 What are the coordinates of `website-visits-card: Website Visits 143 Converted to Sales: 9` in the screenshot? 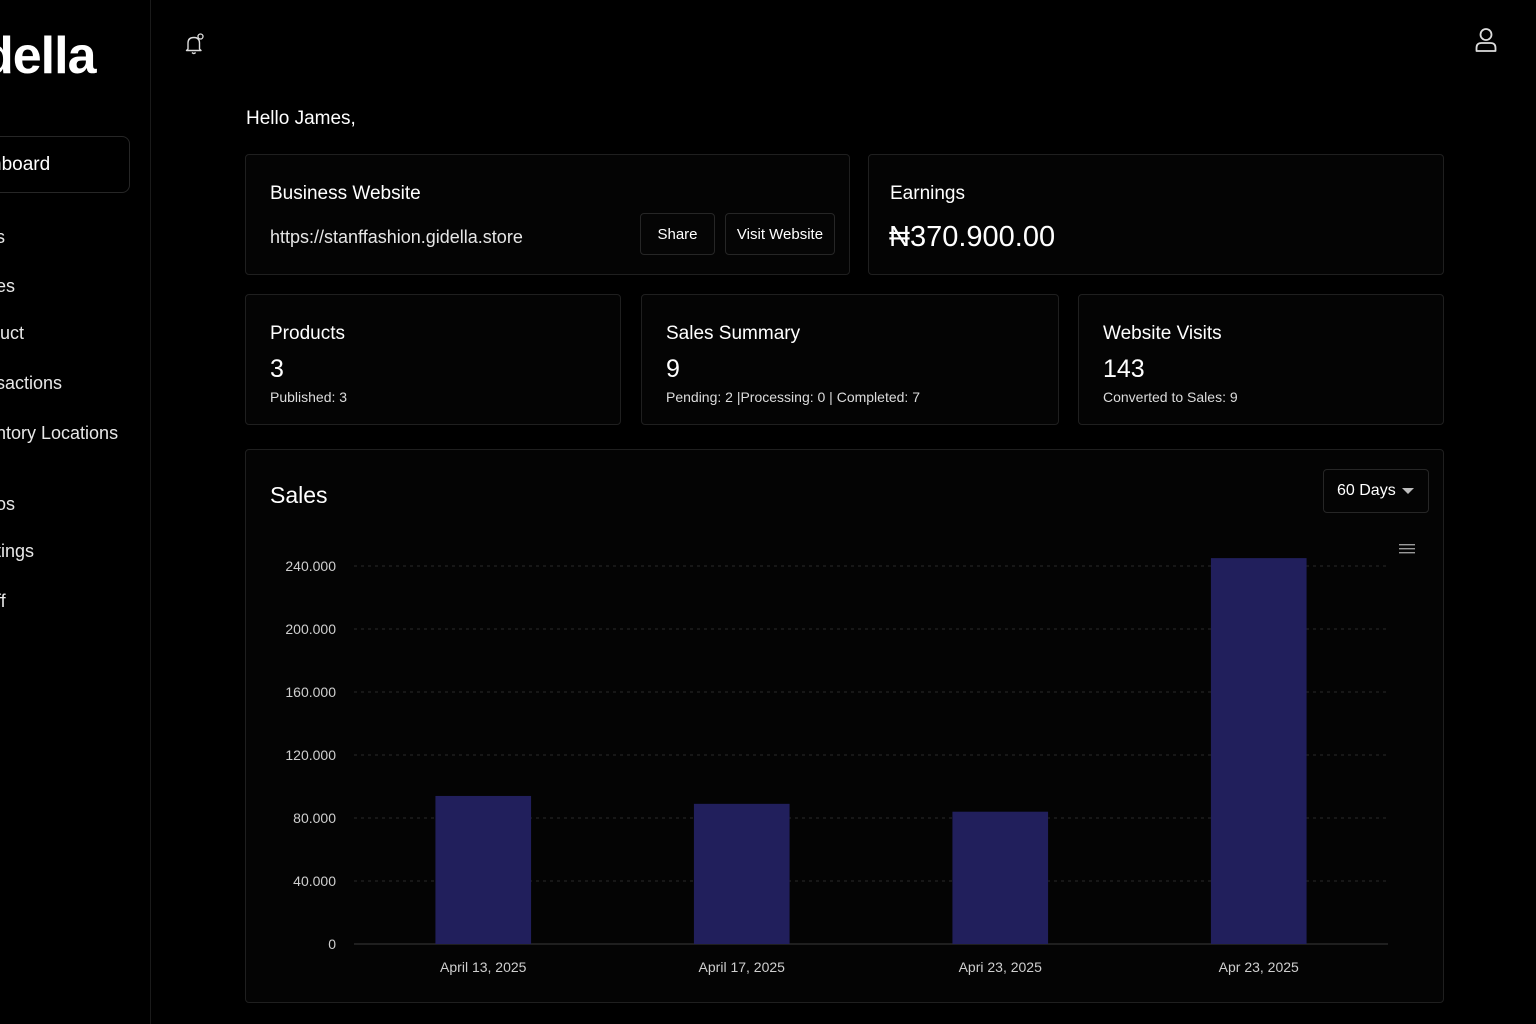 It's located at (1261, 359).